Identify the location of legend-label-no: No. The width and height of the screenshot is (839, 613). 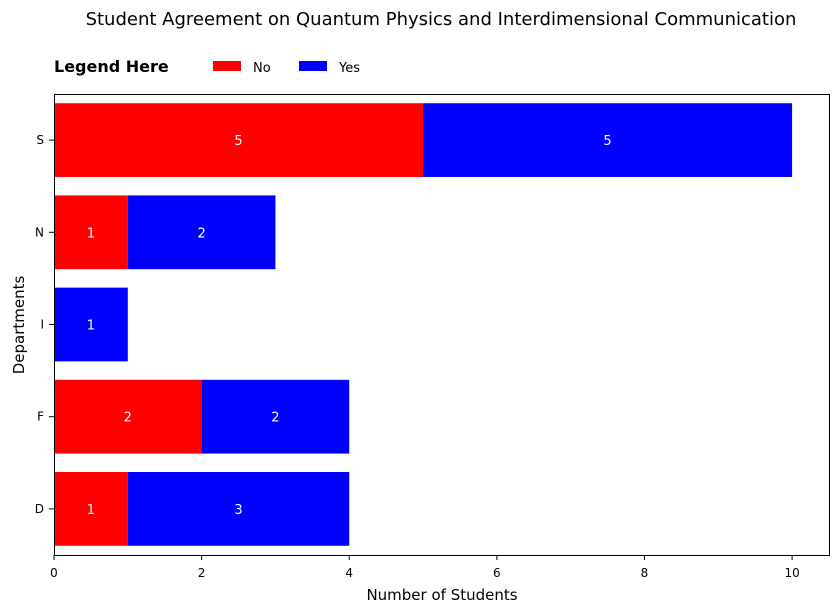
(262, 68).